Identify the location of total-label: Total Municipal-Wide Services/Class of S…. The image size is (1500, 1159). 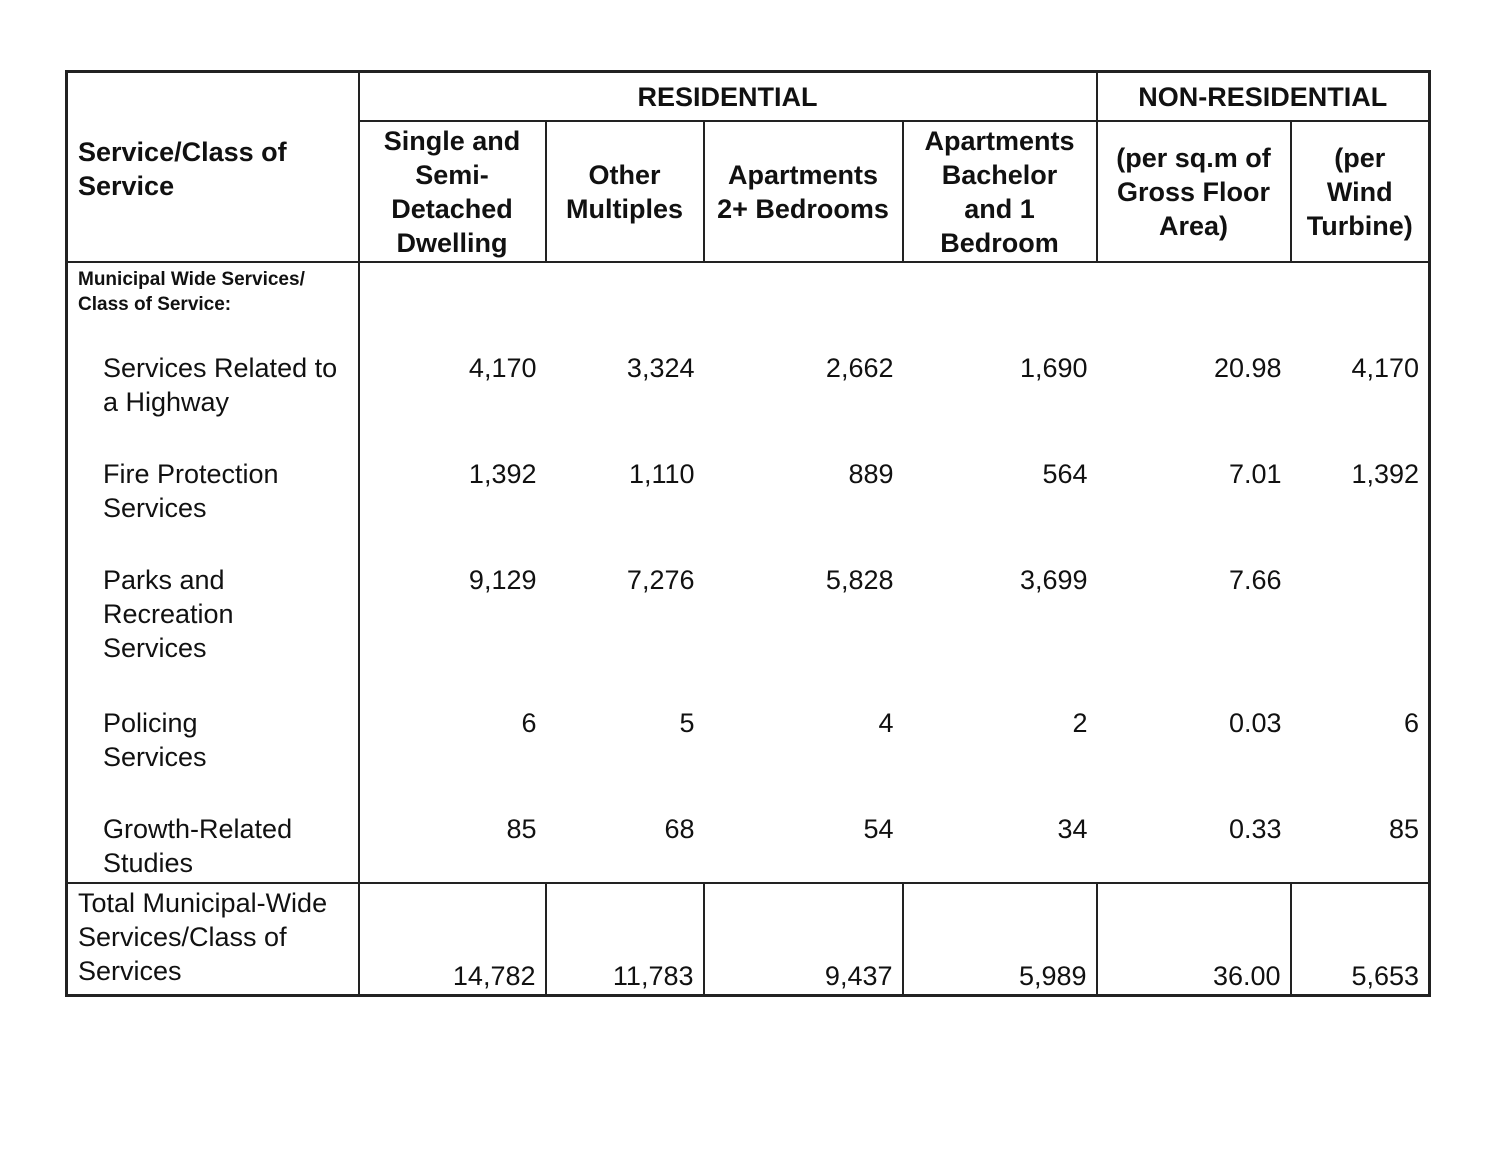
(212, 939).